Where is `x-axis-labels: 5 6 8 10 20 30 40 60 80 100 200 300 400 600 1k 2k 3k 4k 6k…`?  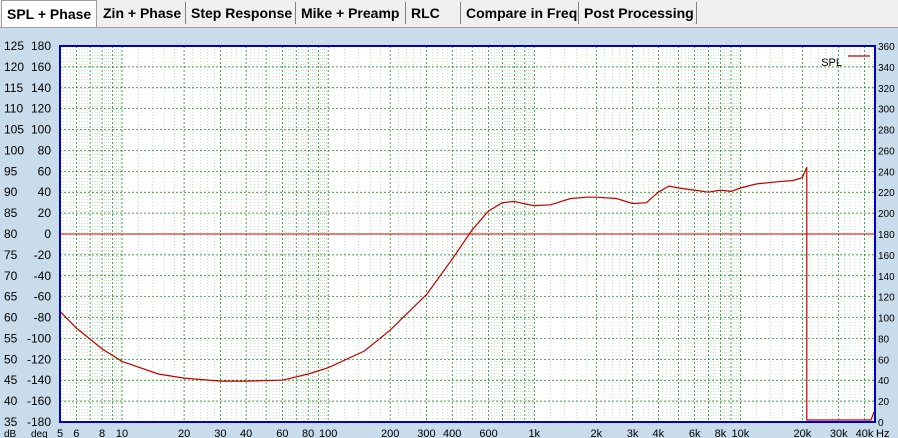
x-axis-labels: 5 6 8 10 20 30 40 60 80 100 200 300 400 600 1k 2k 3k 4k 6k… is located at coordinates (473, 433).